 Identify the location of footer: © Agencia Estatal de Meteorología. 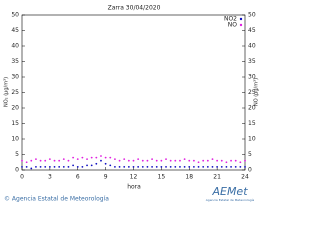
(56, 199).